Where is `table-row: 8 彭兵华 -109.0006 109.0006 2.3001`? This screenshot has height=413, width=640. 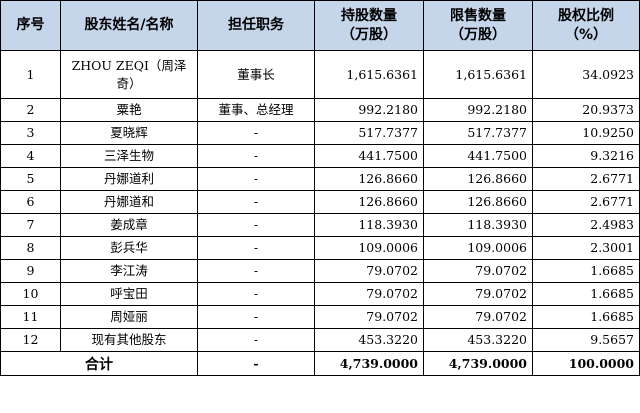 table-row: 8 彭兵华 -109.0006 109.0006 2.3001 is located at coordinates (320, 248).